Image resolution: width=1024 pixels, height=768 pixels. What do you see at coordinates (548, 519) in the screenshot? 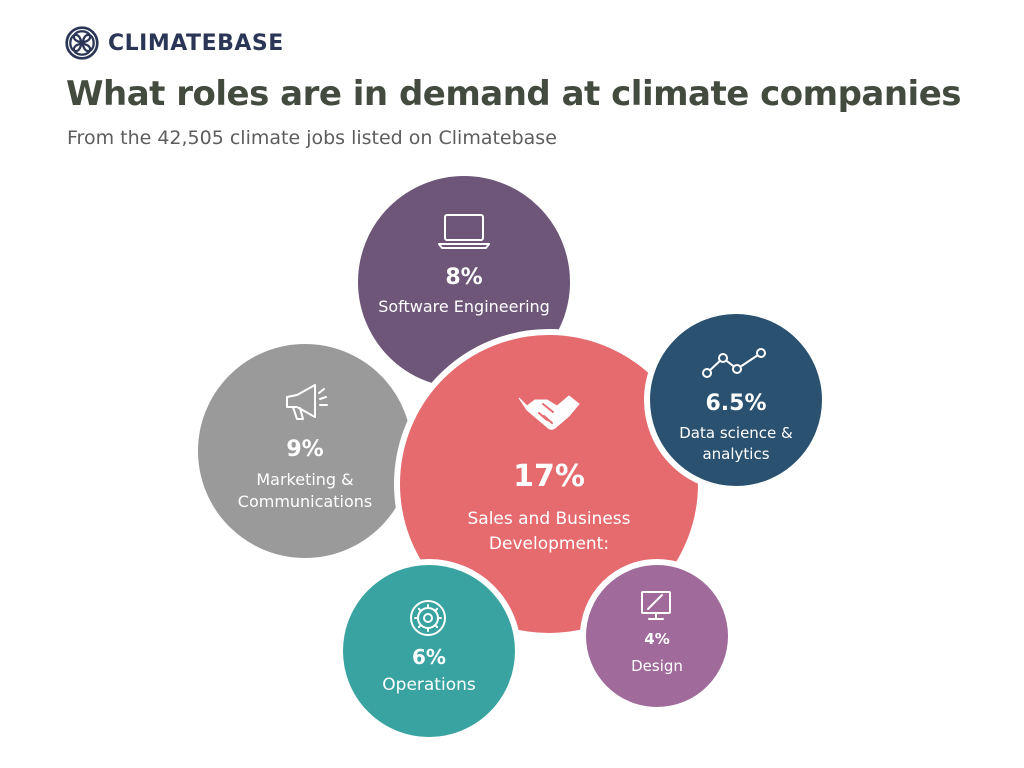
I see `bubble-label: Sales and Business` at bounding box center [548, 519].